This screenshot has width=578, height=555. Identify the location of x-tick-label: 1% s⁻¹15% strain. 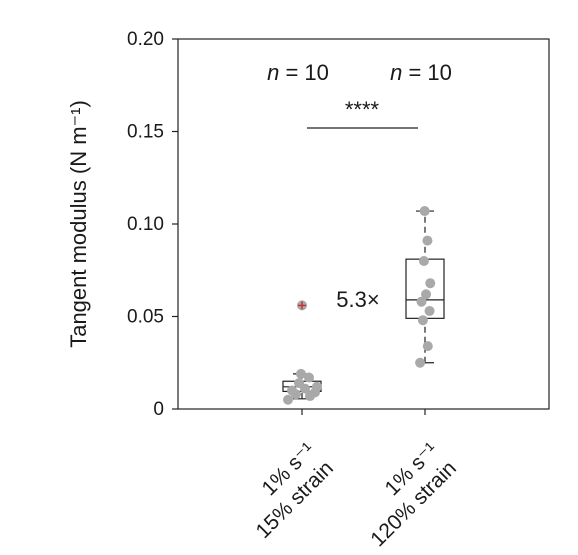
(294, 490).